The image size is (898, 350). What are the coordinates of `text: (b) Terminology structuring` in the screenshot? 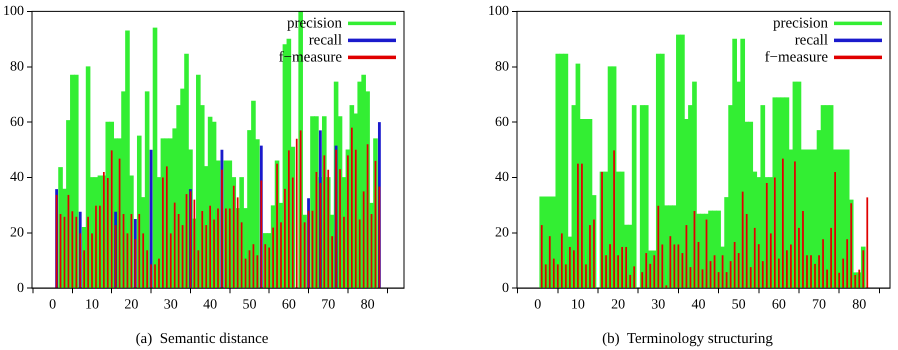 It's located at (688, 338).